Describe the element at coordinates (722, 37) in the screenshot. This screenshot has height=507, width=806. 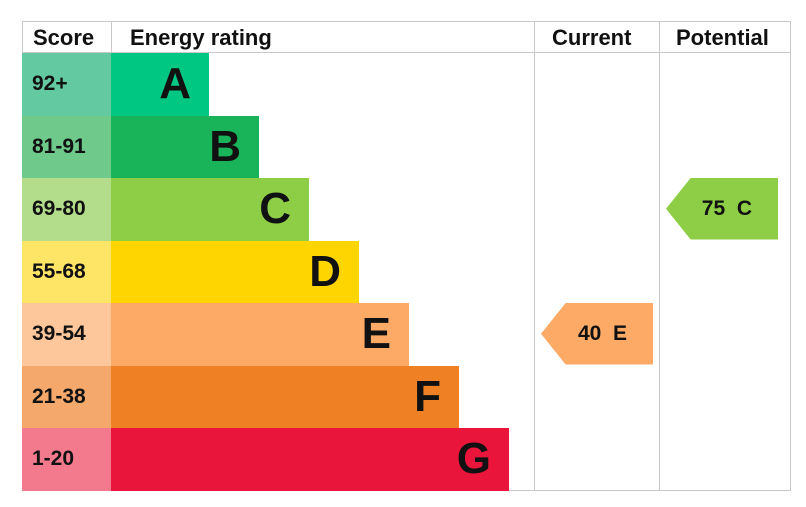
I see `header-potential: Potential` at that location.